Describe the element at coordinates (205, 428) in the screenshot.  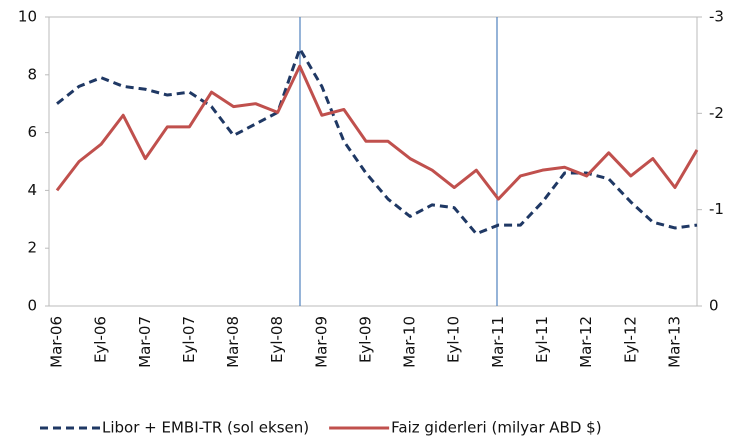
I see `legend-label: Libor + EMBI-TR (sol eksen)` at that location.